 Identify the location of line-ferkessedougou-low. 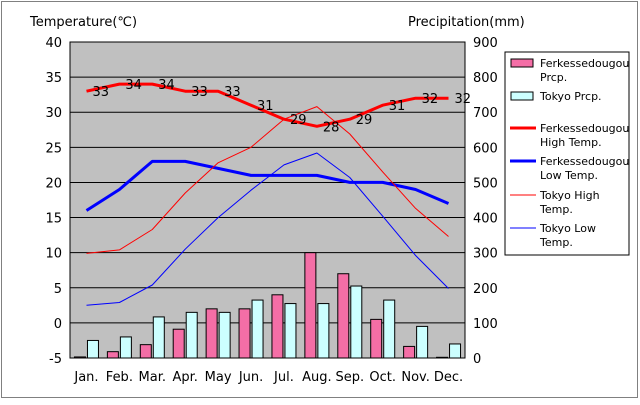
(267, 185).